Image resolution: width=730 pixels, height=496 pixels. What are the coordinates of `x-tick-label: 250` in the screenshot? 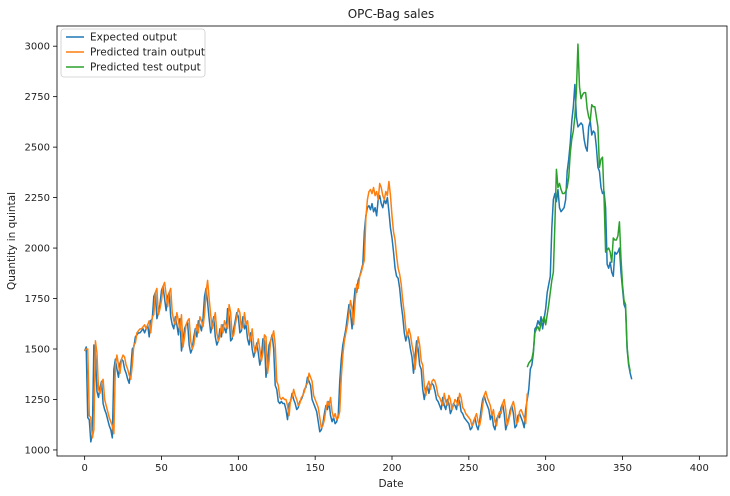 It's located at (468, 468).